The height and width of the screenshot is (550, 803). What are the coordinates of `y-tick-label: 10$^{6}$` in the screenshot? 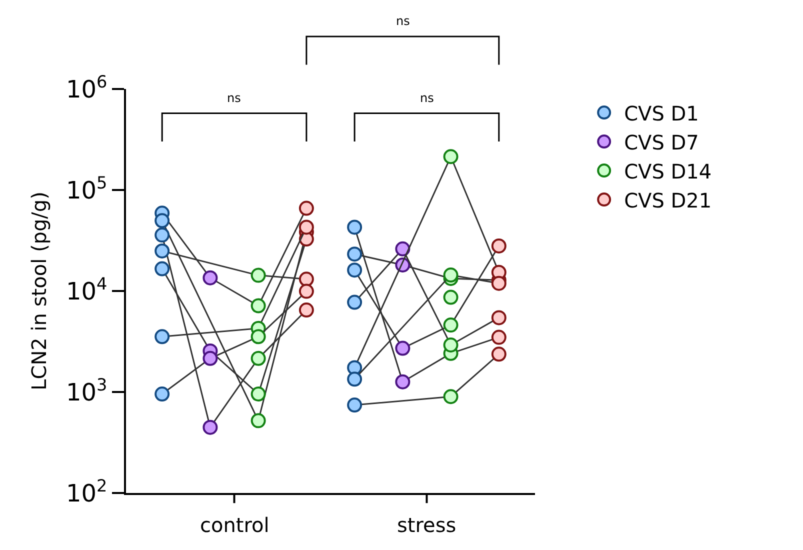 It's located at (87, 87).